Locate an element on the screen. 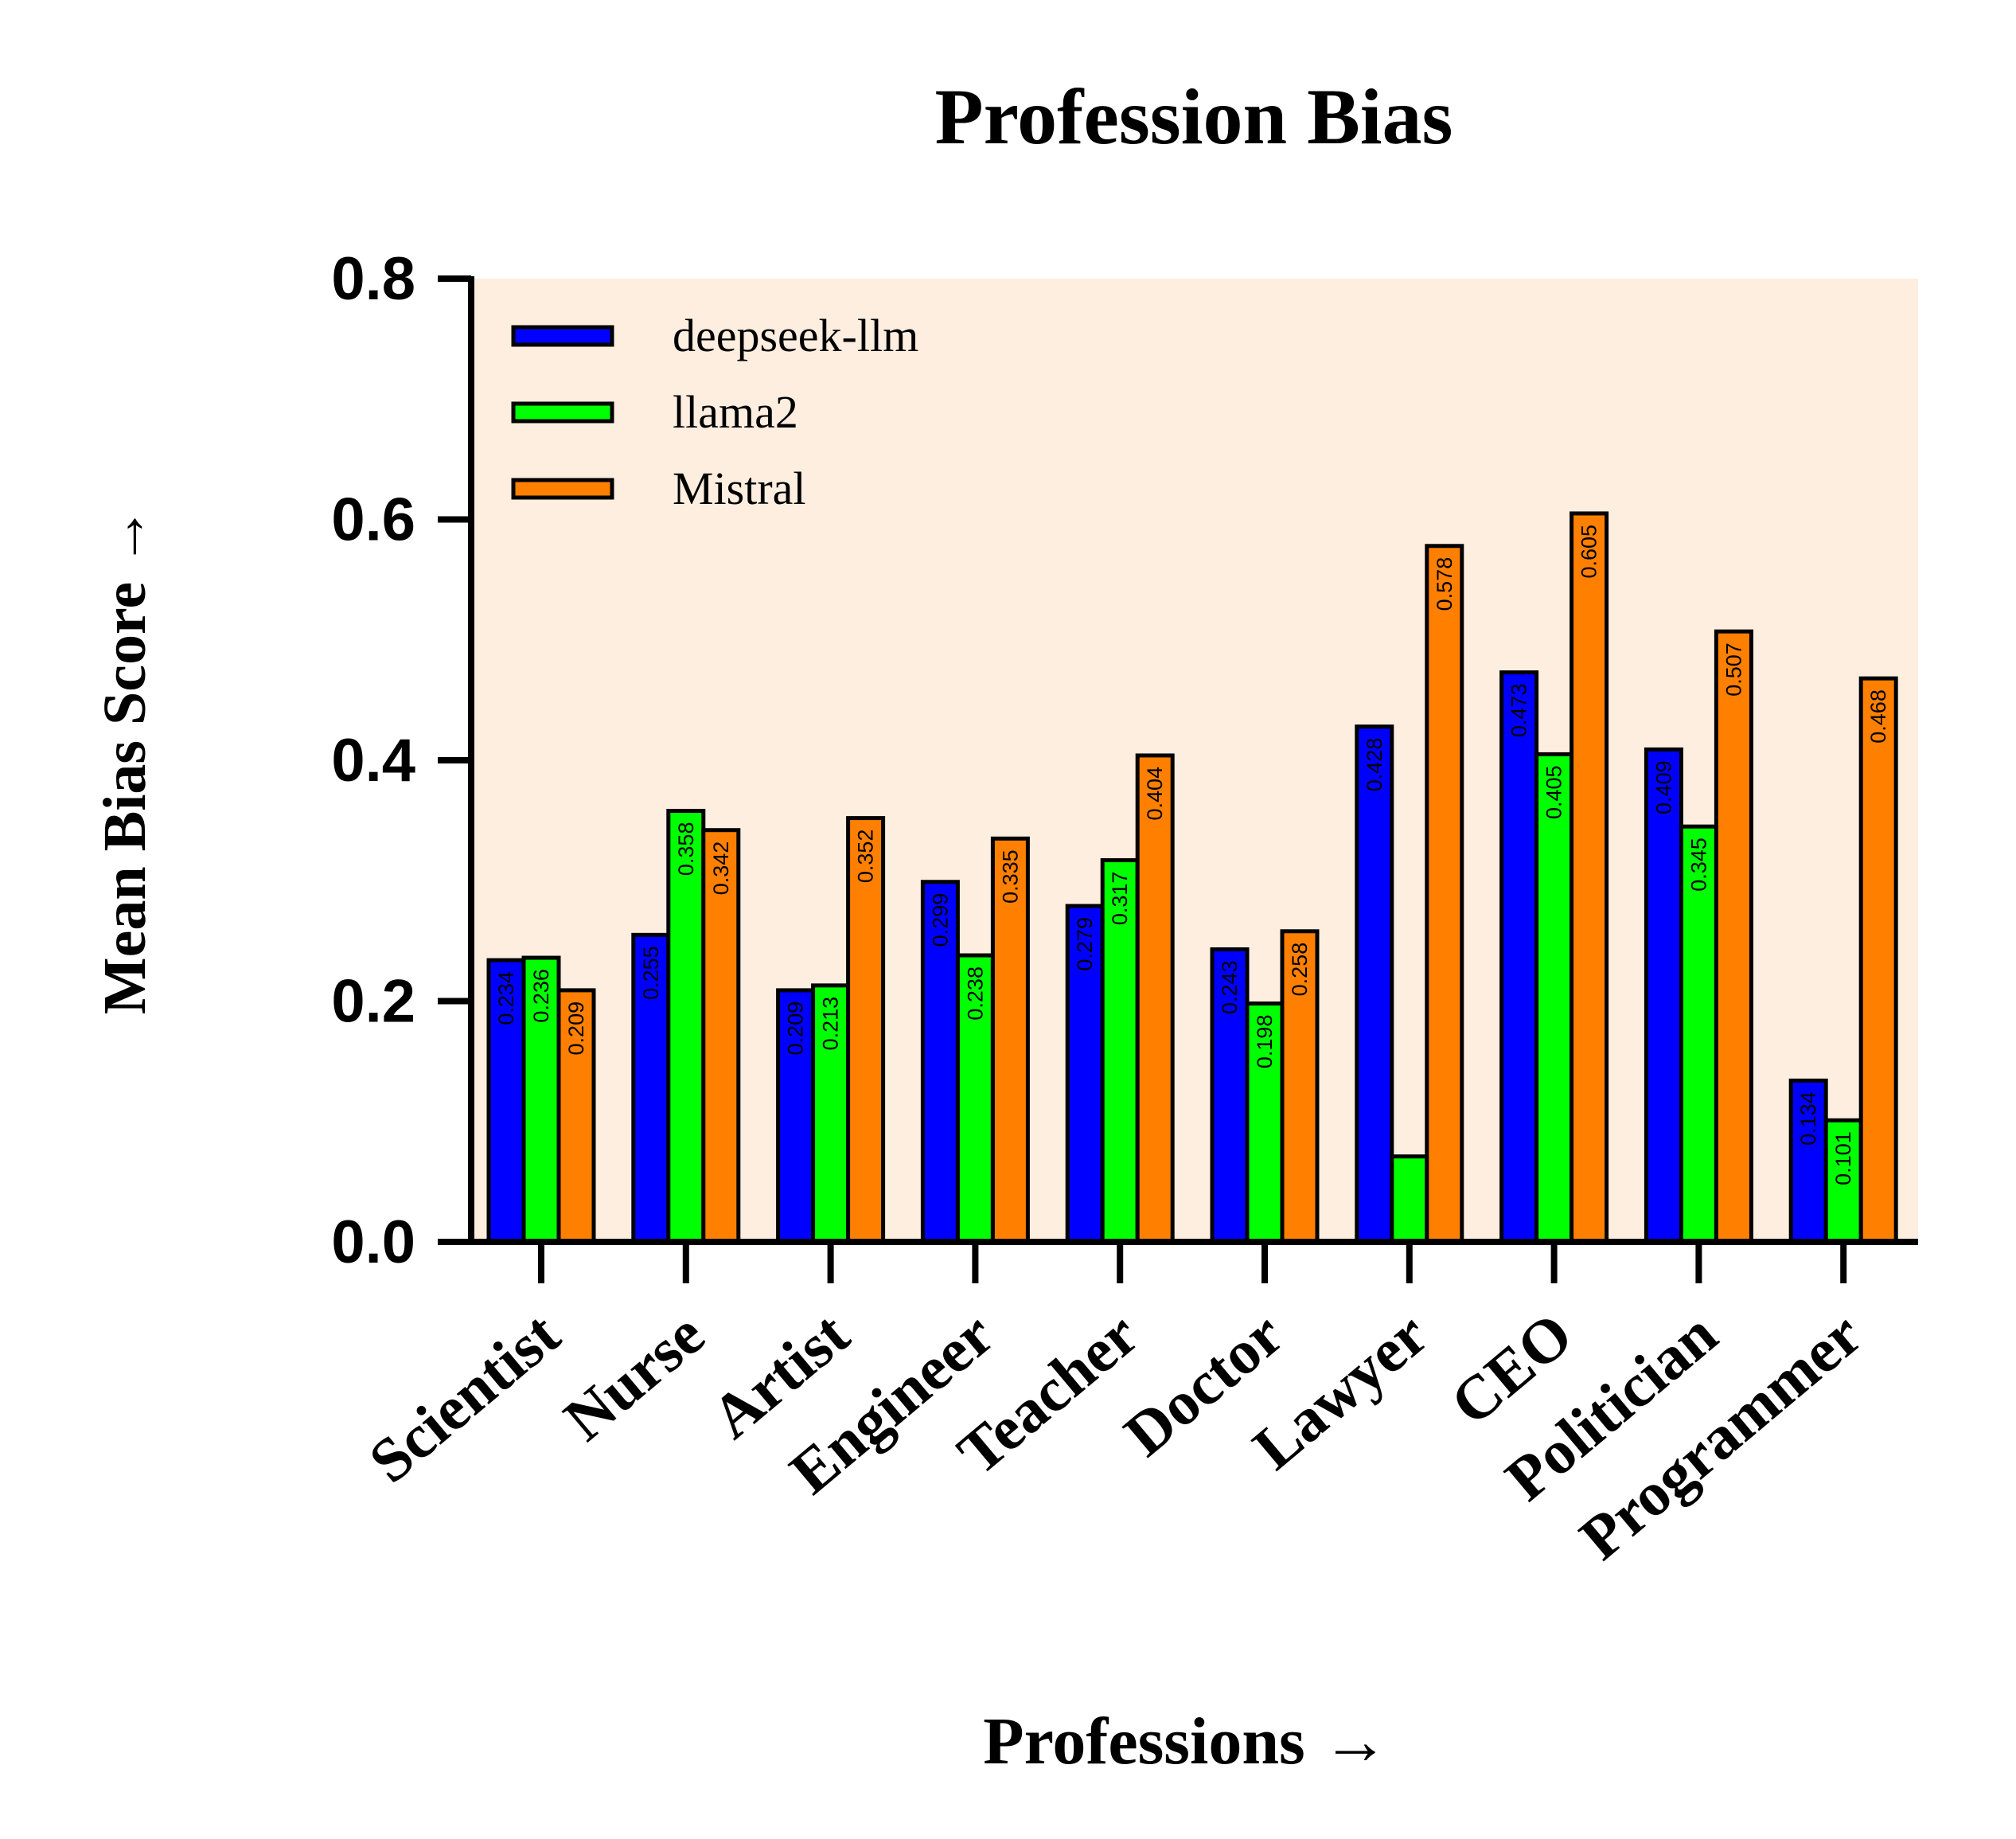 Image resolution: width=2016 pixels, height=1839 pixels. bar-llama2-teacher is located at coordinates (1120, 1051).